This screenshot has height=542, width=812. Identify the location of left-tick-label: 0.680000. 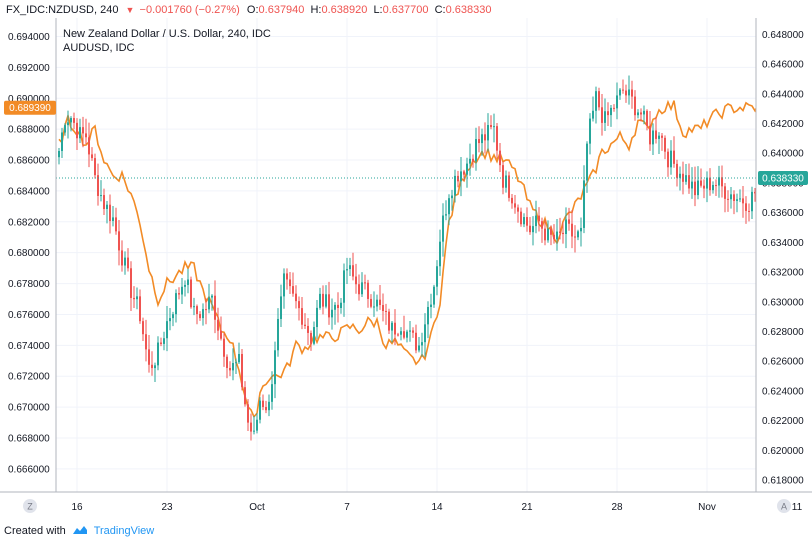
(29, 253).